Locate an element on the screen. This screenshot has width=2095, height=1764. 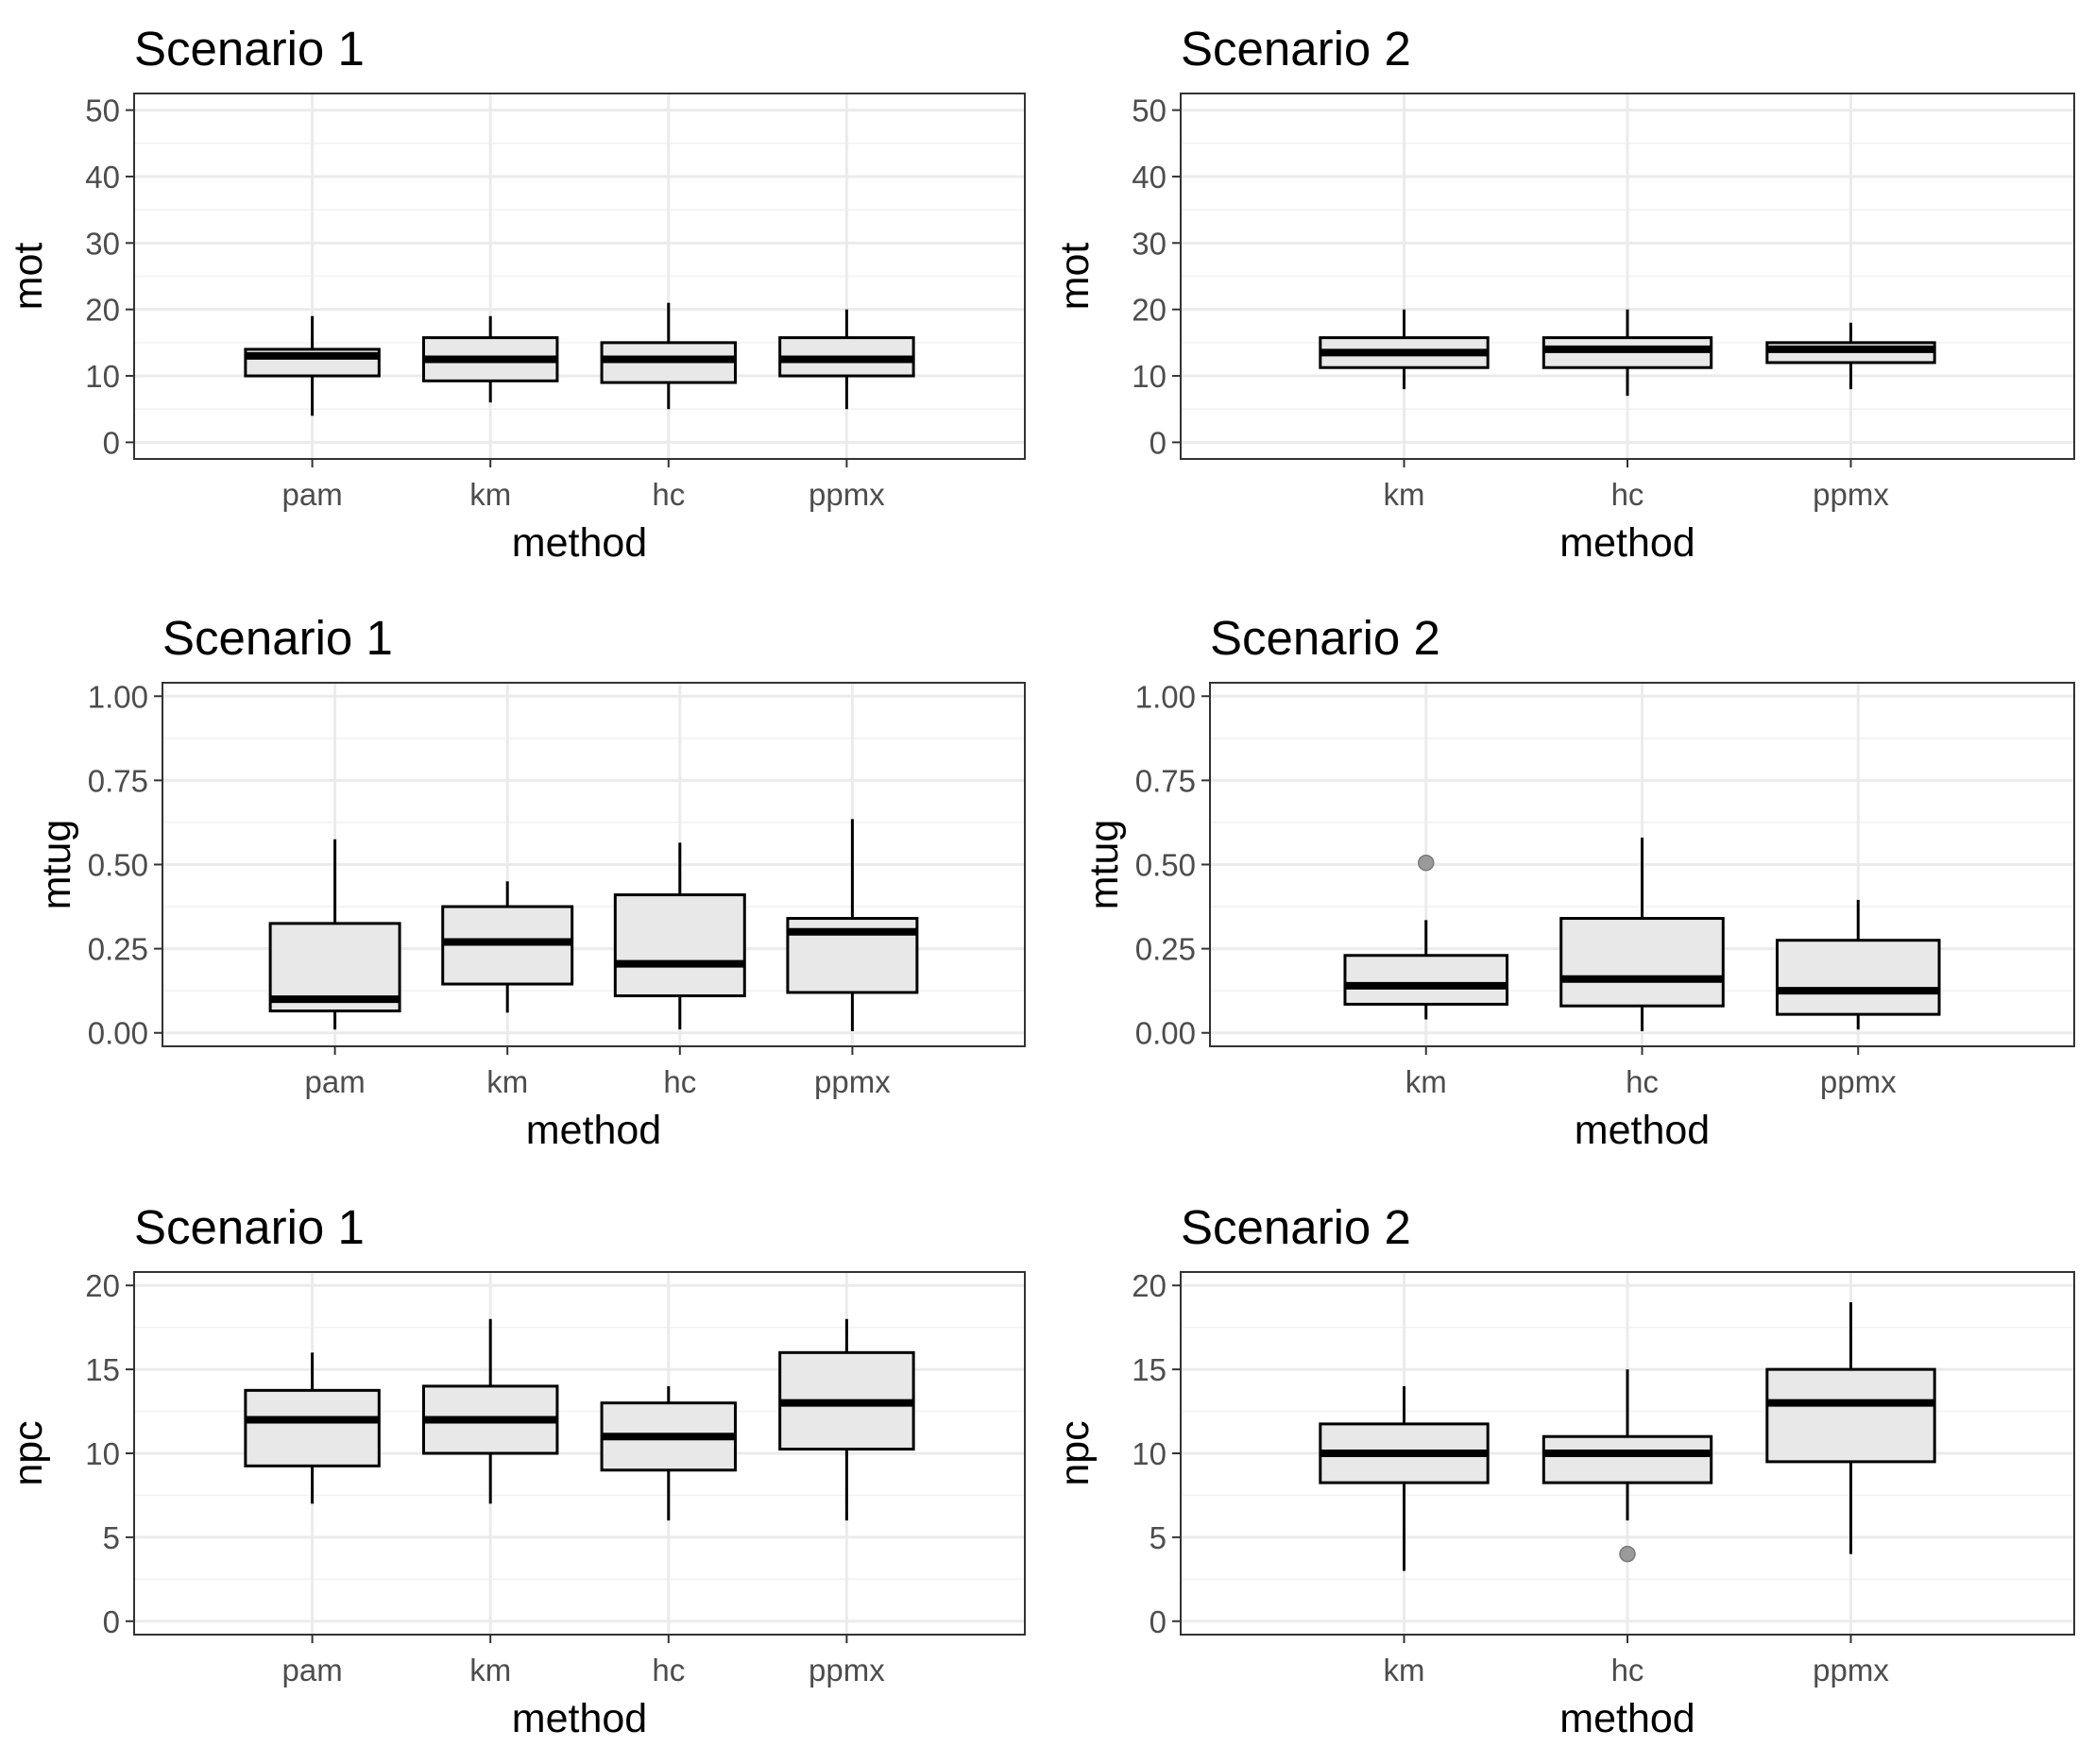
boxplot-panel-5: 0 5 10 15 20 pam km hc ppmx Scenario 1 method npc is located at coordinates (516, 1470).